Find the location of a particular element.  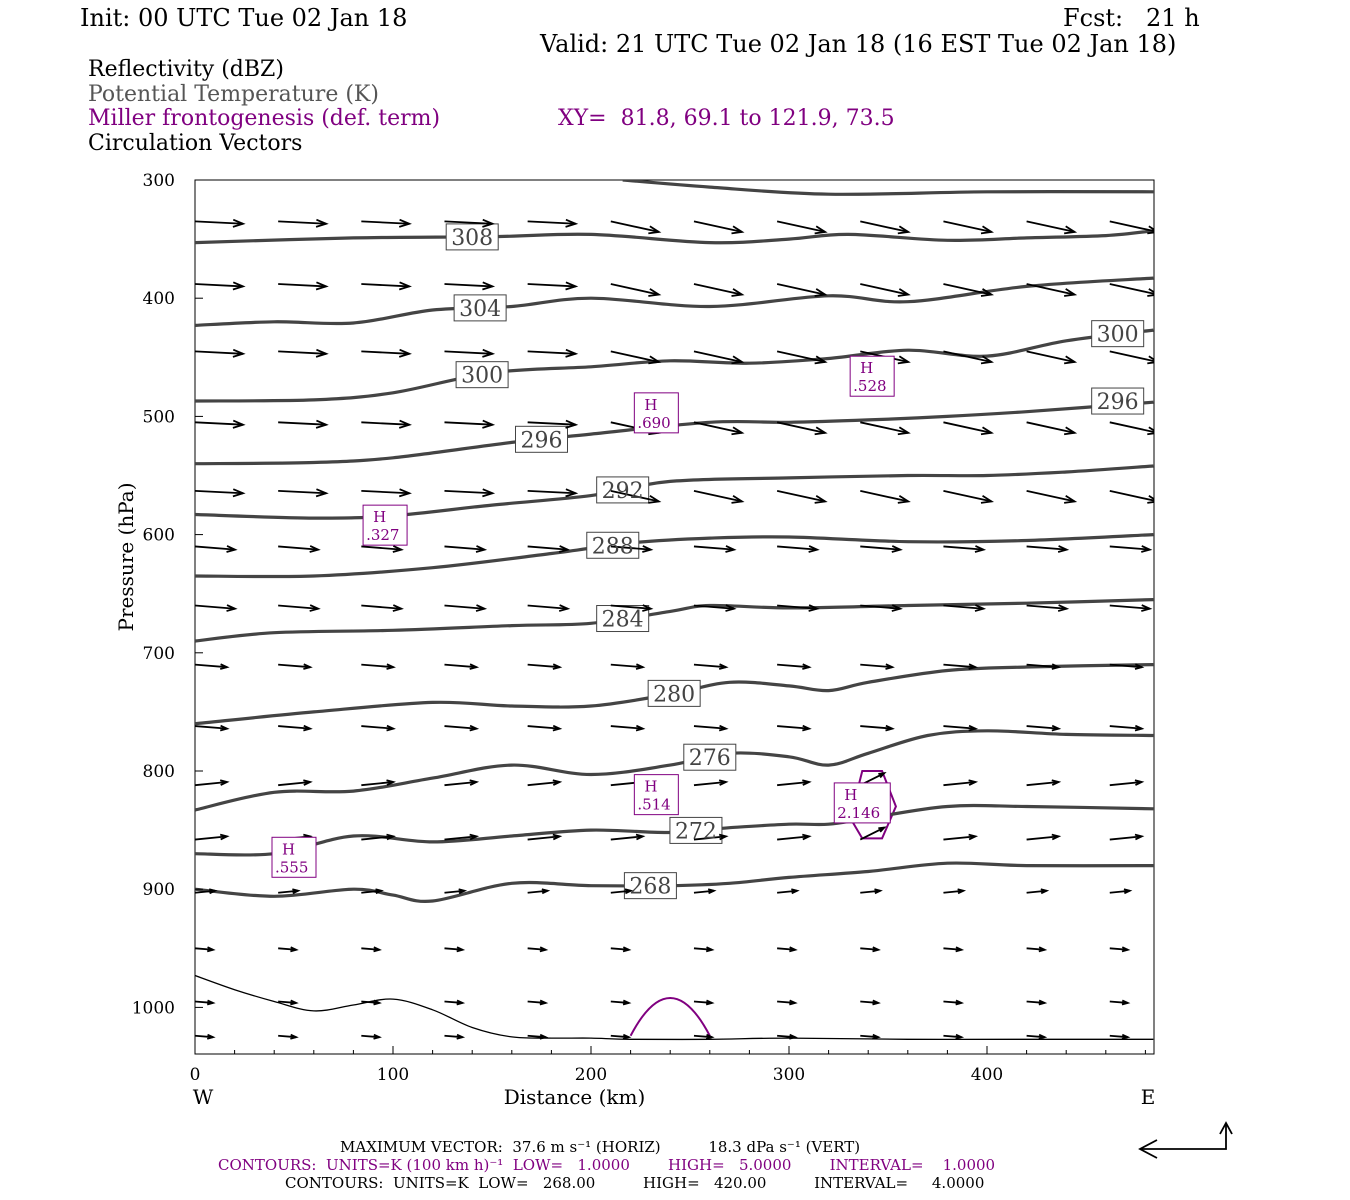

frontogenesis-max-value: .555 is located at coordinates (291, 867).